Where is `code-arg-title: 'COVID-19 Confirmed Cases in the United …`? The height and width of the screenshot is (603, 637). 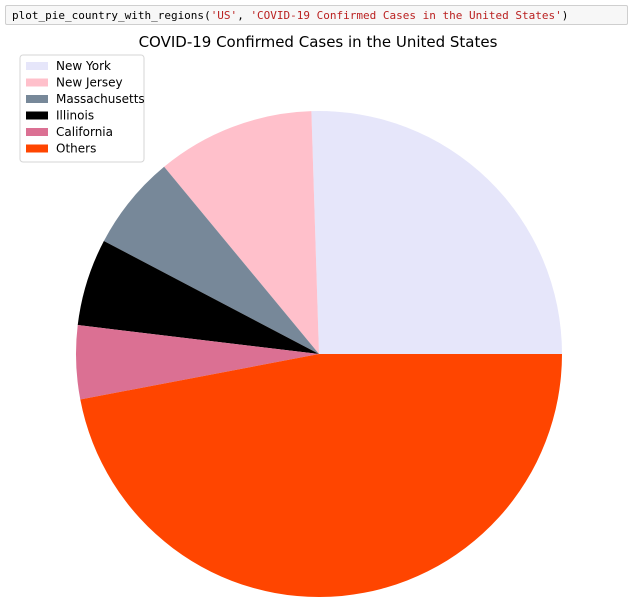
code-arg-title: 'COVID-19 Confirmed Cases in the United … is located at coordinates (406, 15).